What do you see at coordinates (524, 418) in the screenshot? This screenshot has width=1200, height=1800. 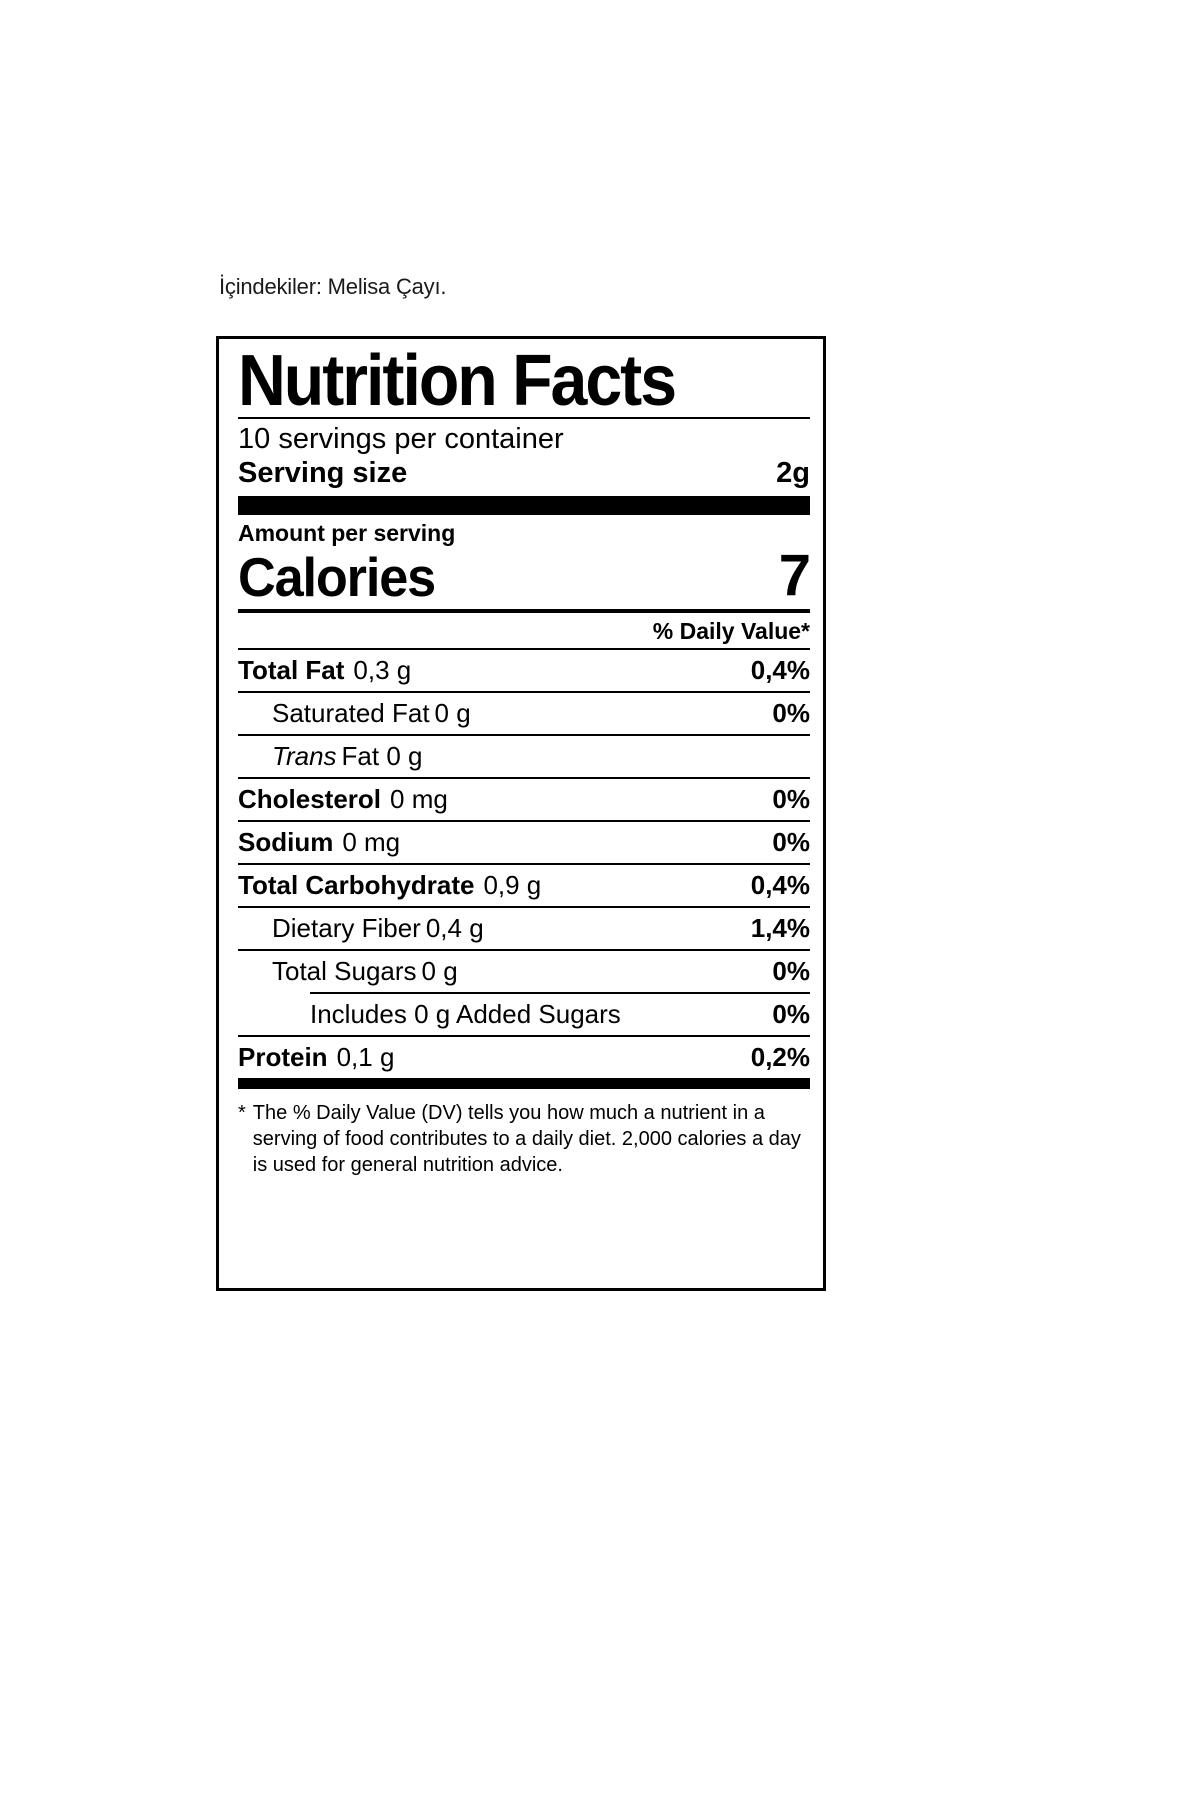 I see `divider-under-title` at bounding box center [524, 418].